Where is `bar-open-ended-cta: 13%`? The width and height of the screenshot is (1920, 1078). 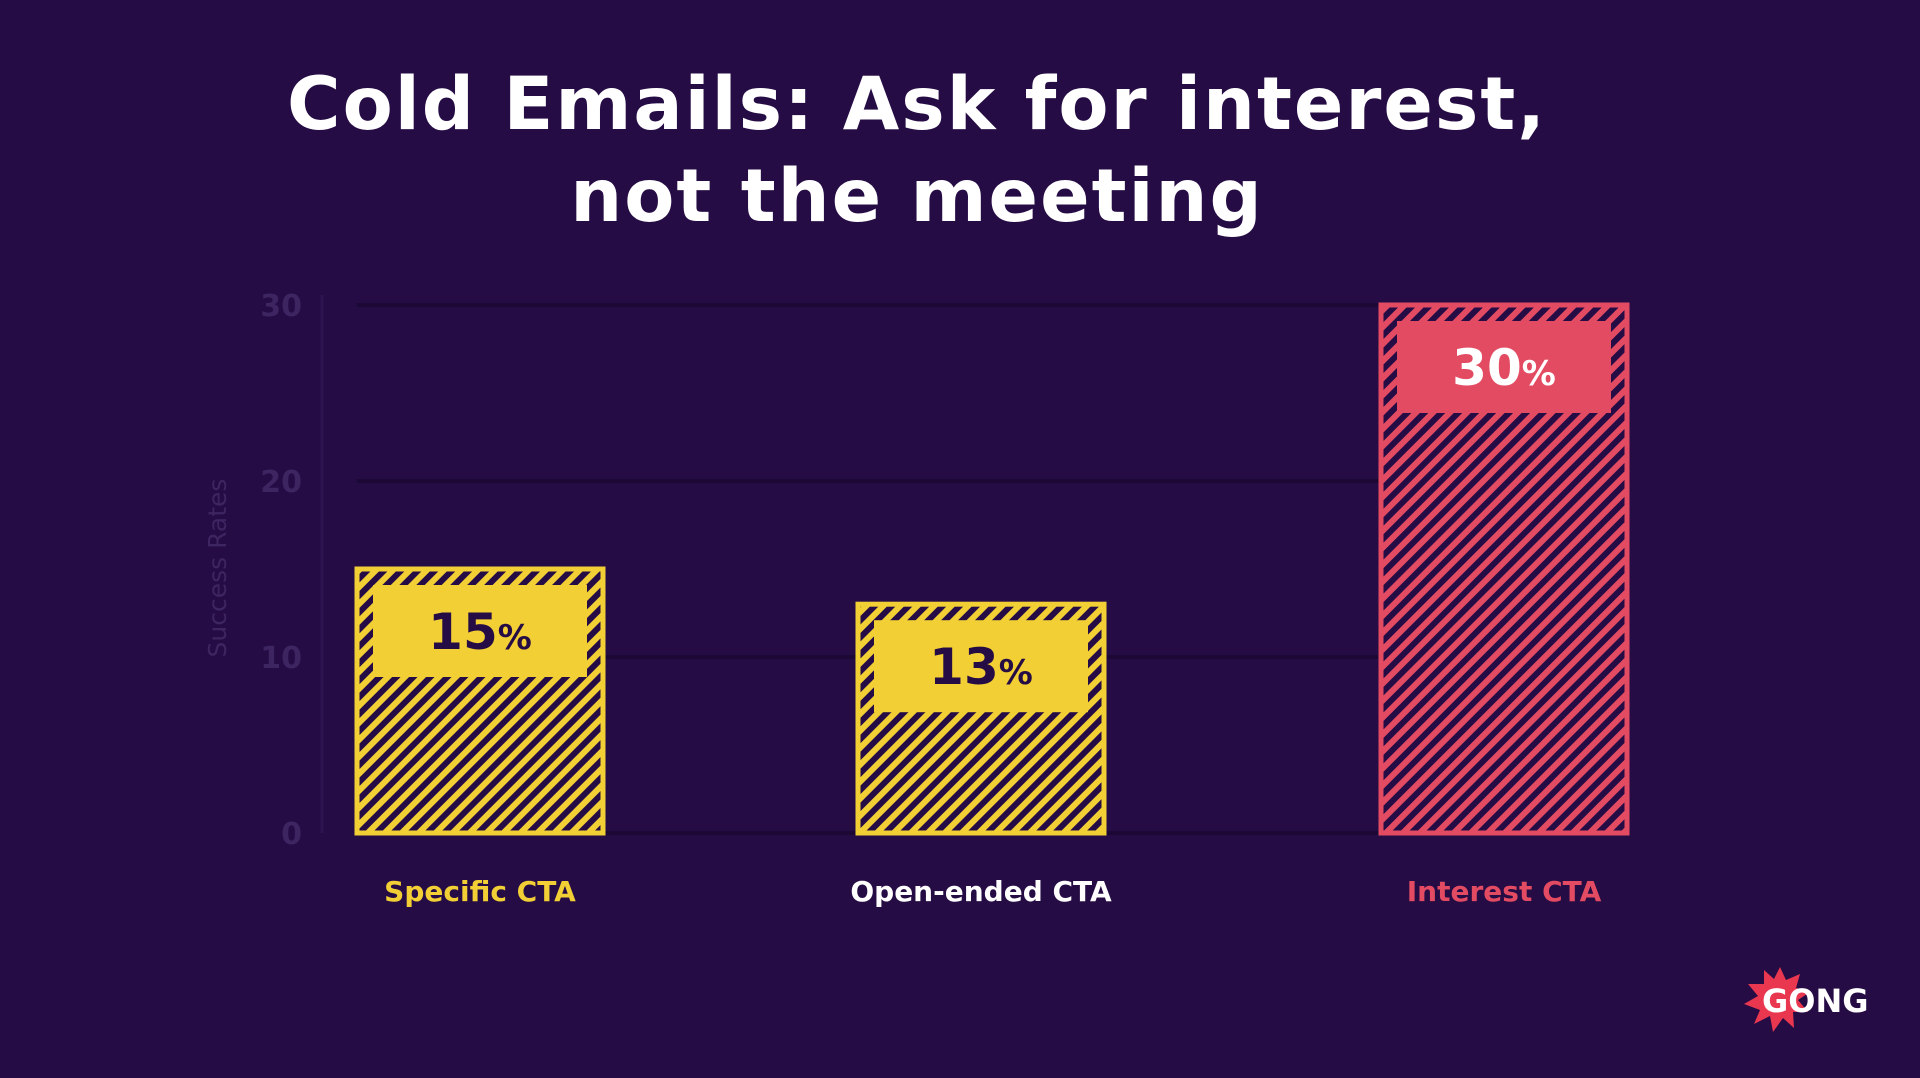 bar-open-ended-cta: 13% is located at coordinates (981, 718).